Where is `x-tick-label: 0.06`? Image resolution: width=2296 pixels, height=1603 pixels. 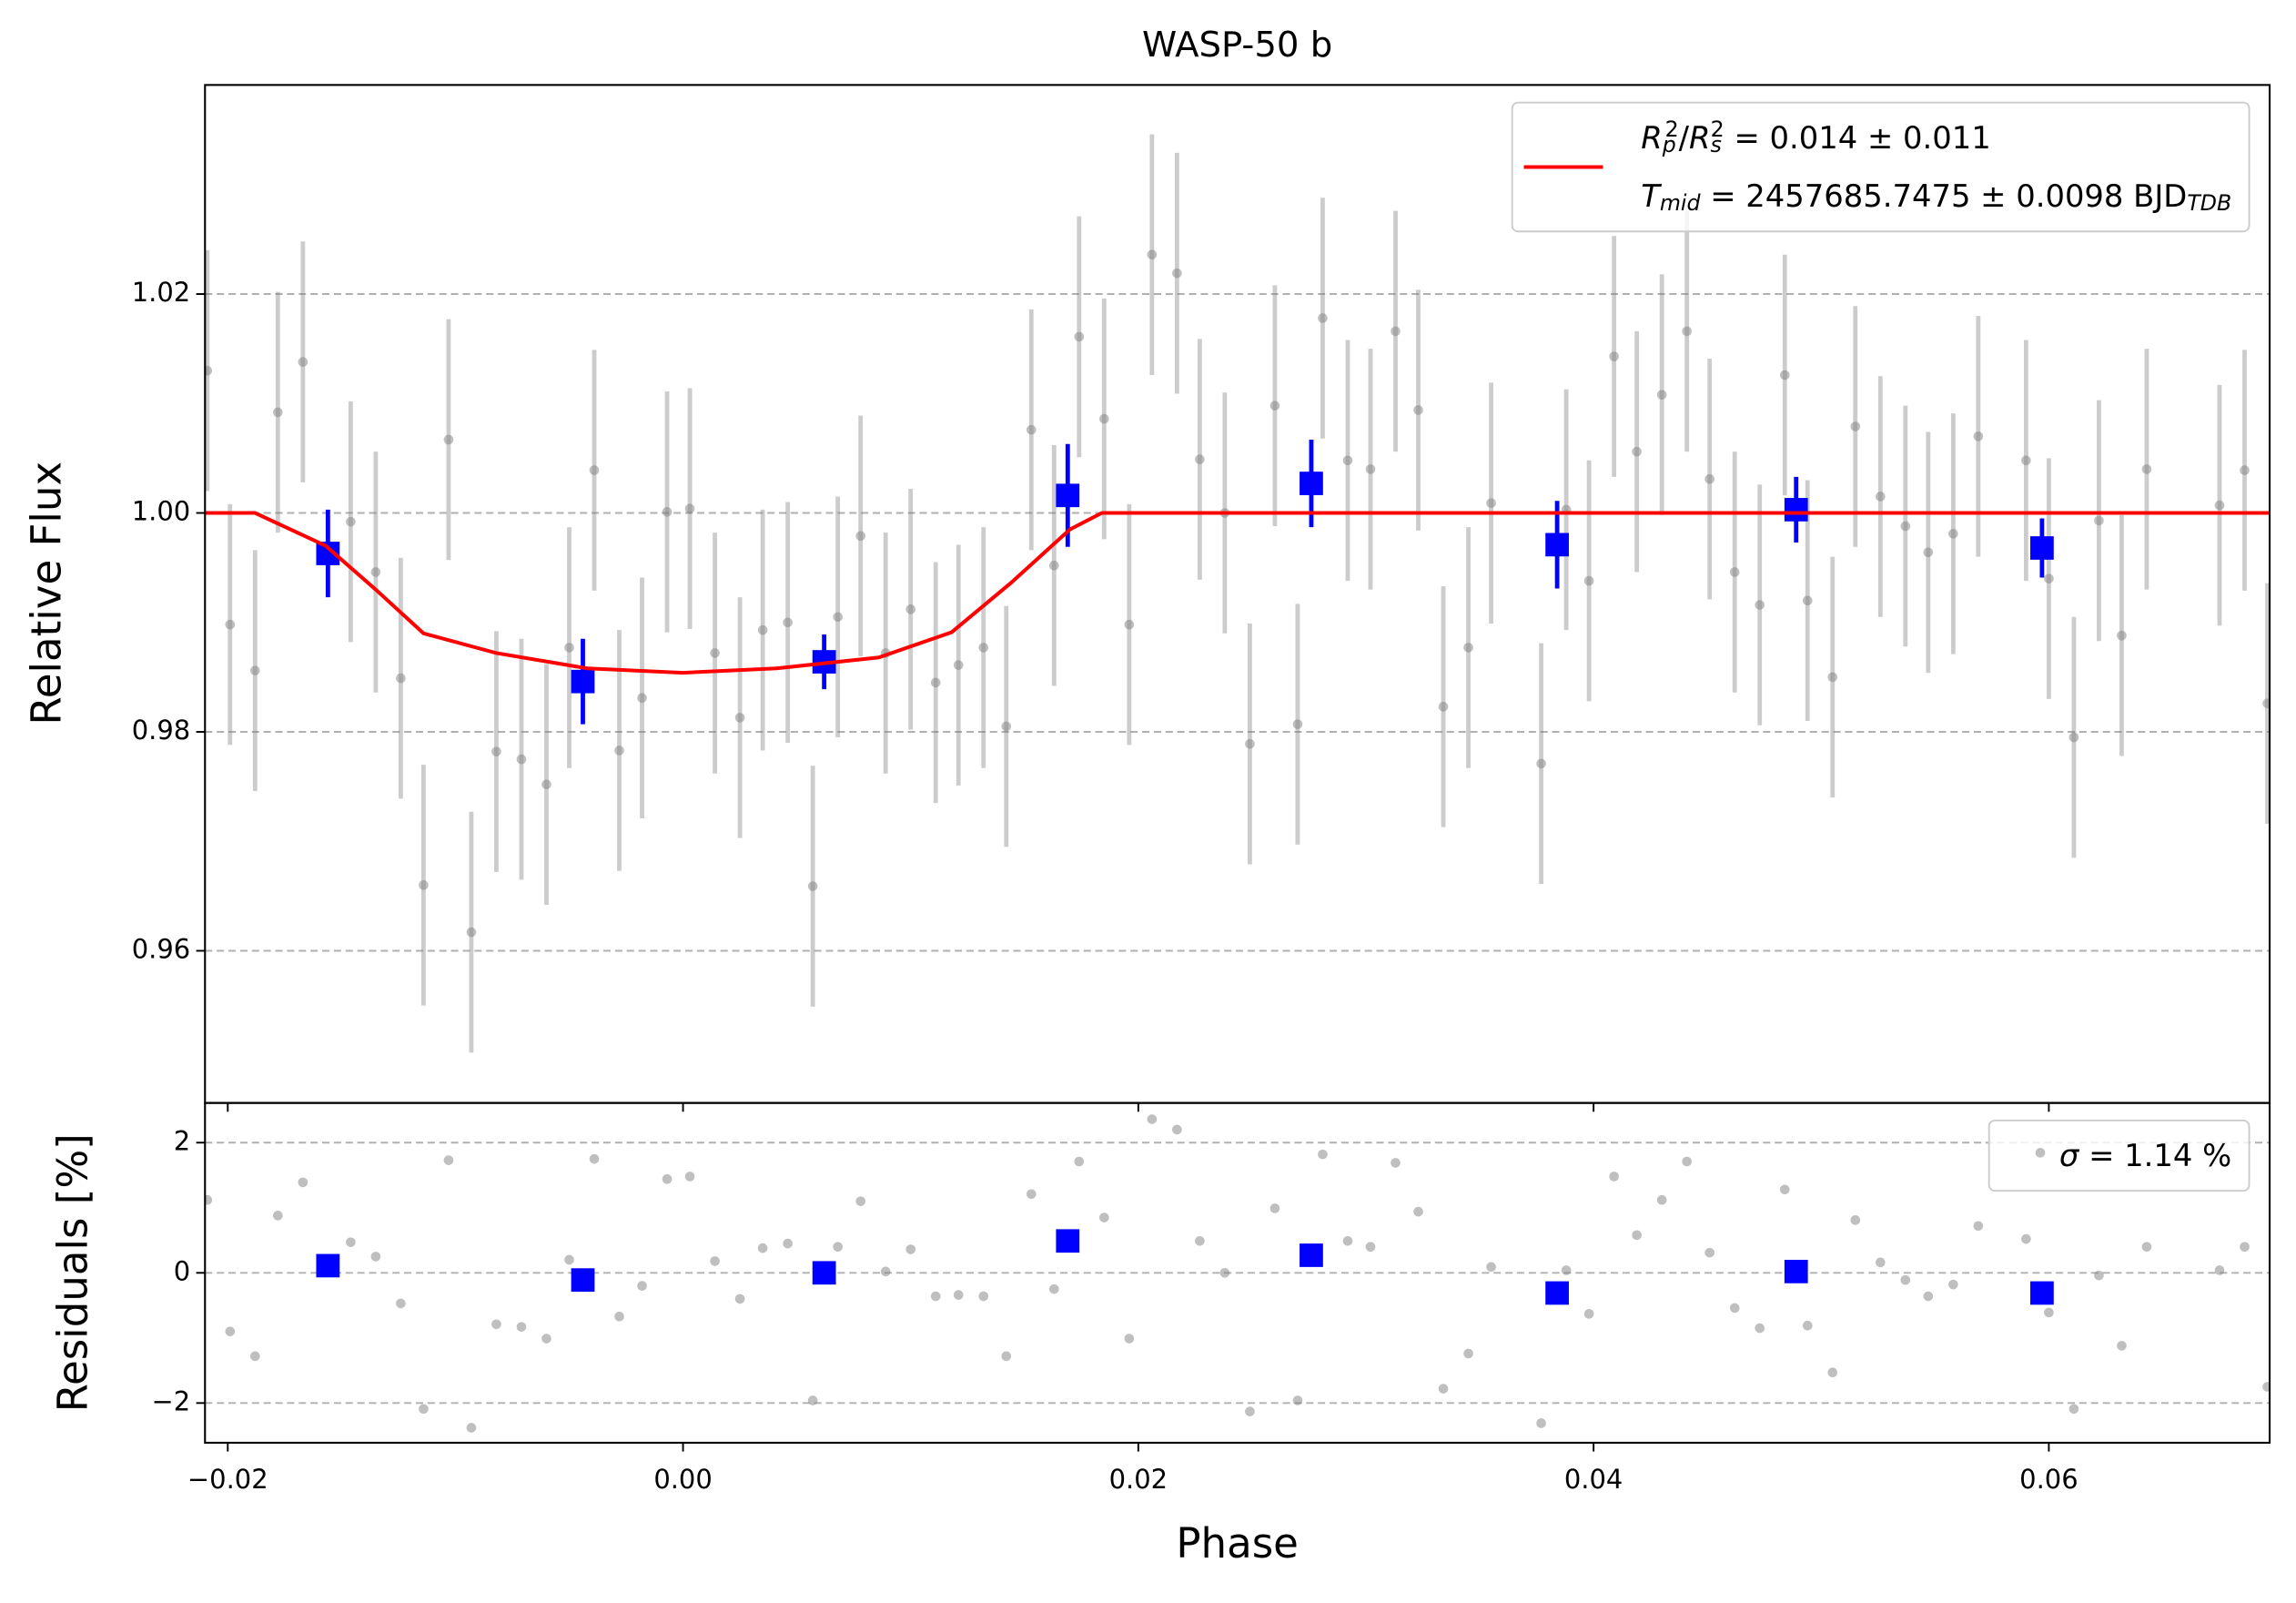
x-tick-label: 0.06 is located at coordinates (2048, 1479).